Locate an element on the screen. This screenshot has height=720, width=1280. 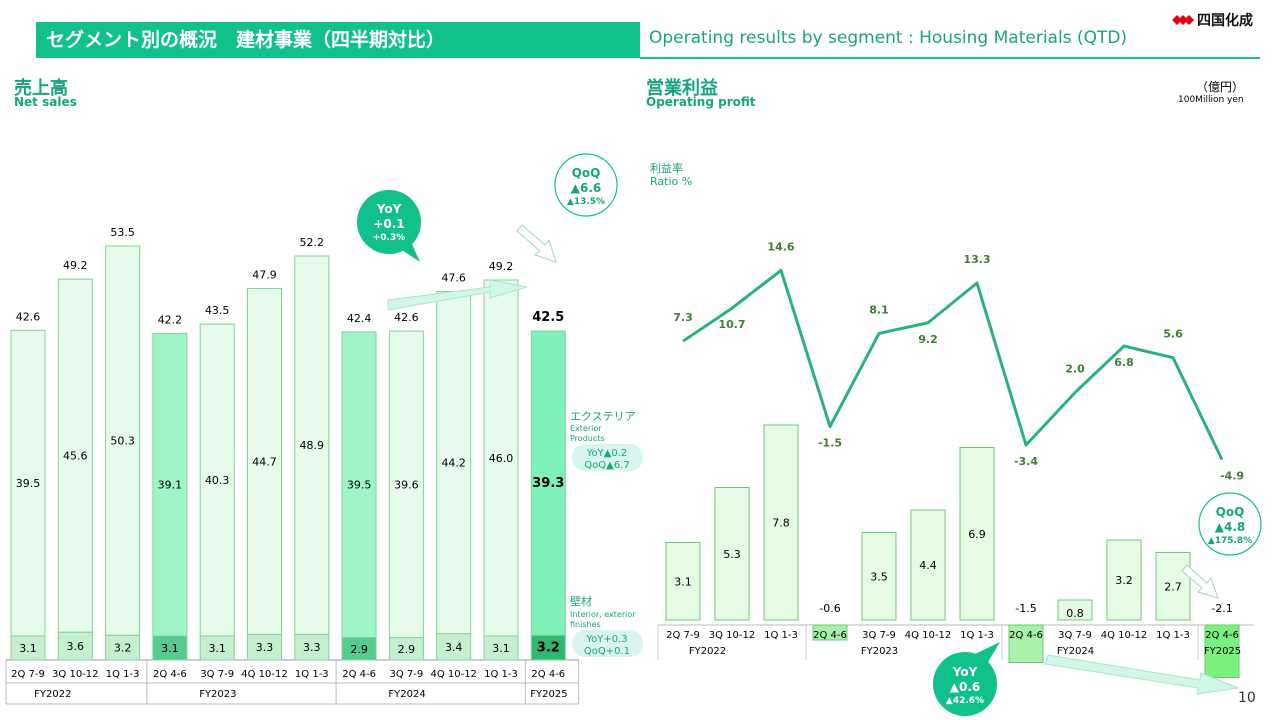
ratio-value-label: -4.9 is located at coordinates (1232, 476).